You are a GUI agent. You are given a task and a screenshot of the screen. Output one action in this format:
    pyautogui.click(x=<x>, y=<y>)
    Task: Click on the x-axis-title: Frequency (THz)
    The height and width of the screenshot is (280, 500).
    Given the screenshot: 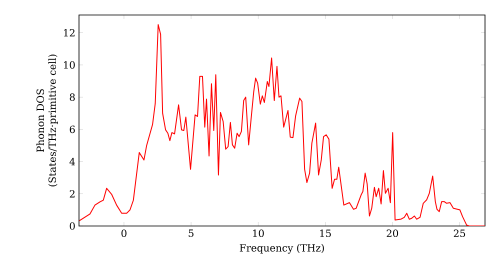 What is the action you would take?
    pyautogui.click(x=282, y=249)
    